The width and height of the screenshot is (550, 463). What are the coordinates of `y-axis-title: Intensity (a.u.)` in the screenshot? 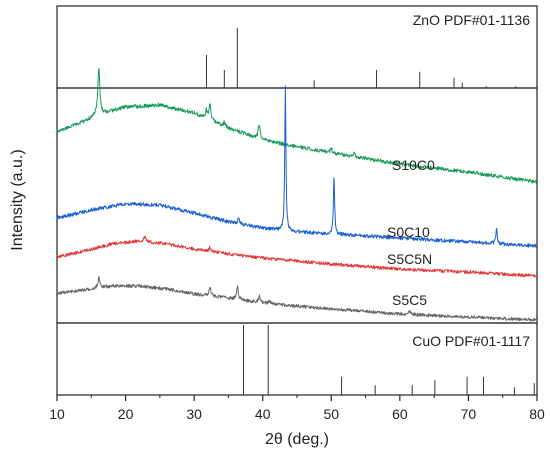 It's located at (17, 199).